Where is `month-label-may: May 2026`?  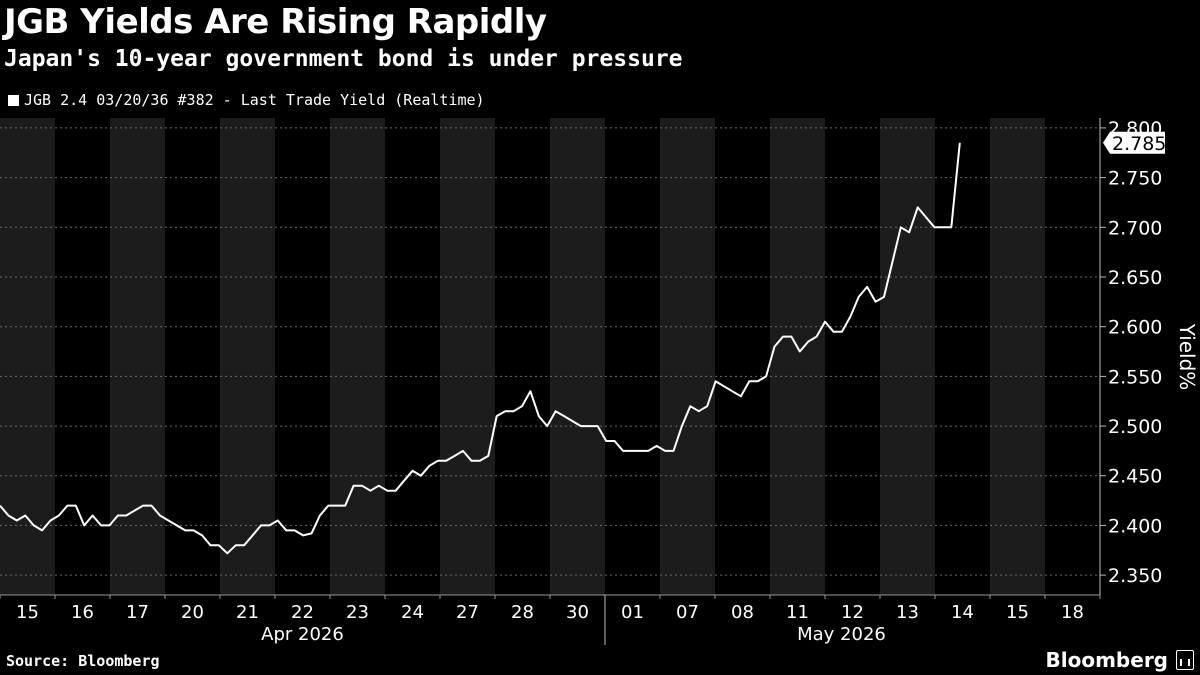
month-label-may: May 2026 is located at coordinates (841, 634).